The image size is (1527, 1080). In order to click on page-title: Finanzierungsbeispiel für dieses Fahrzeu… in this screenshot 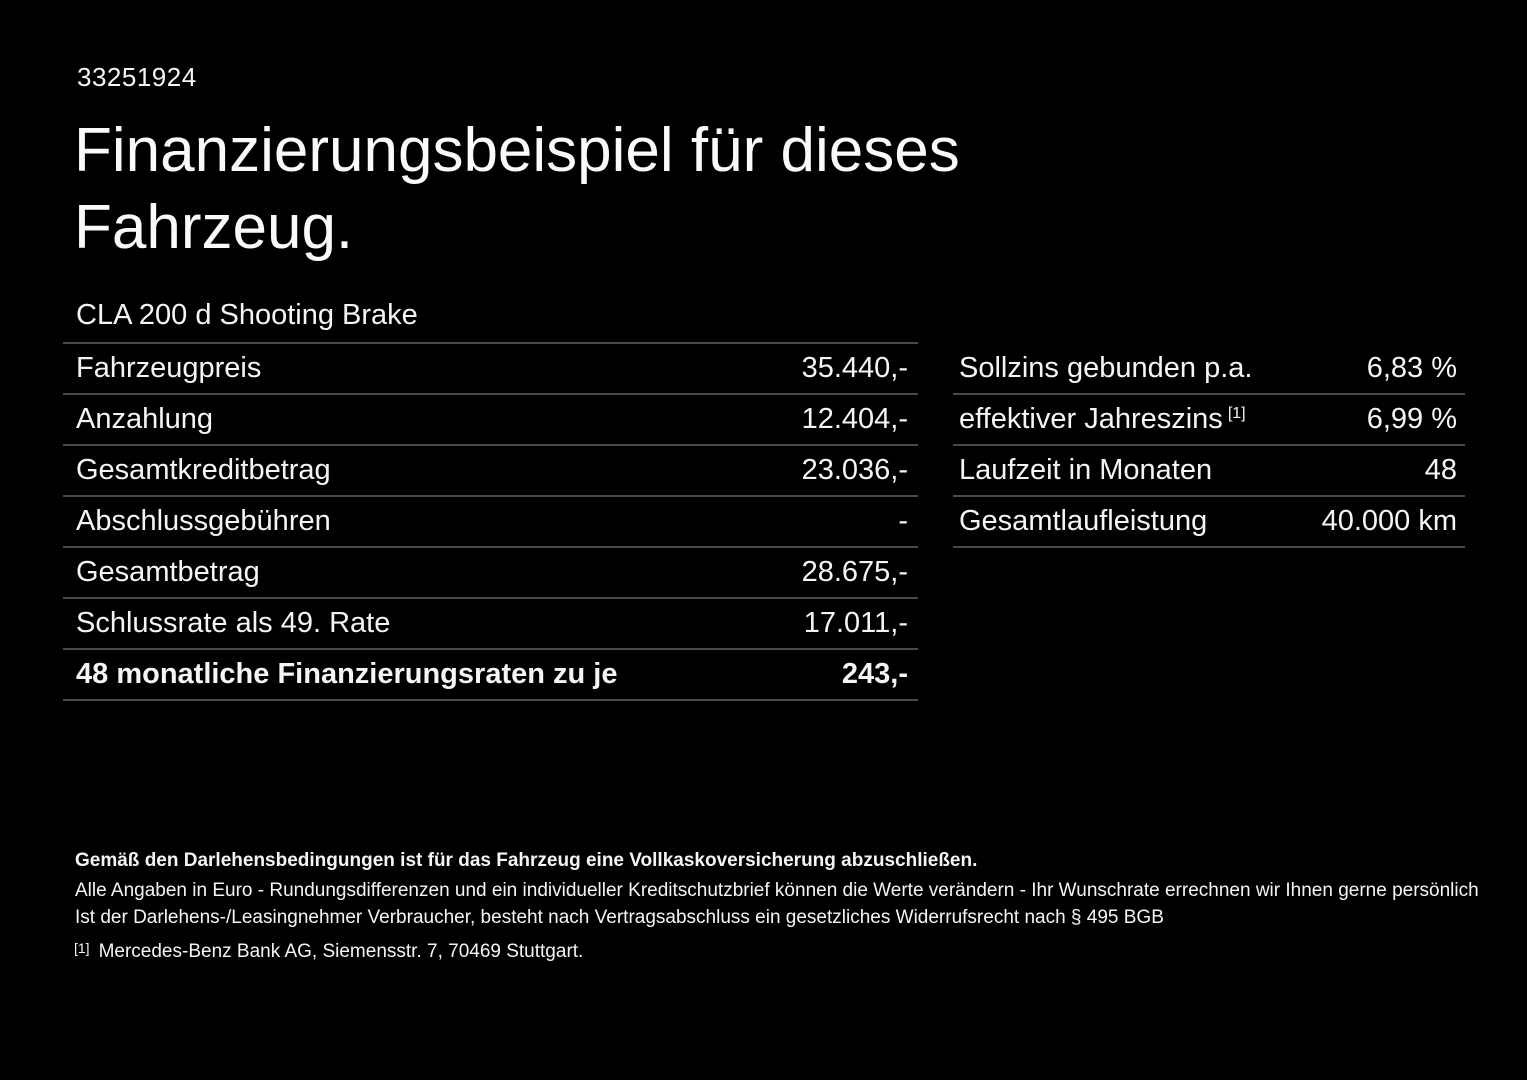, I will do `click(517, 189)`.